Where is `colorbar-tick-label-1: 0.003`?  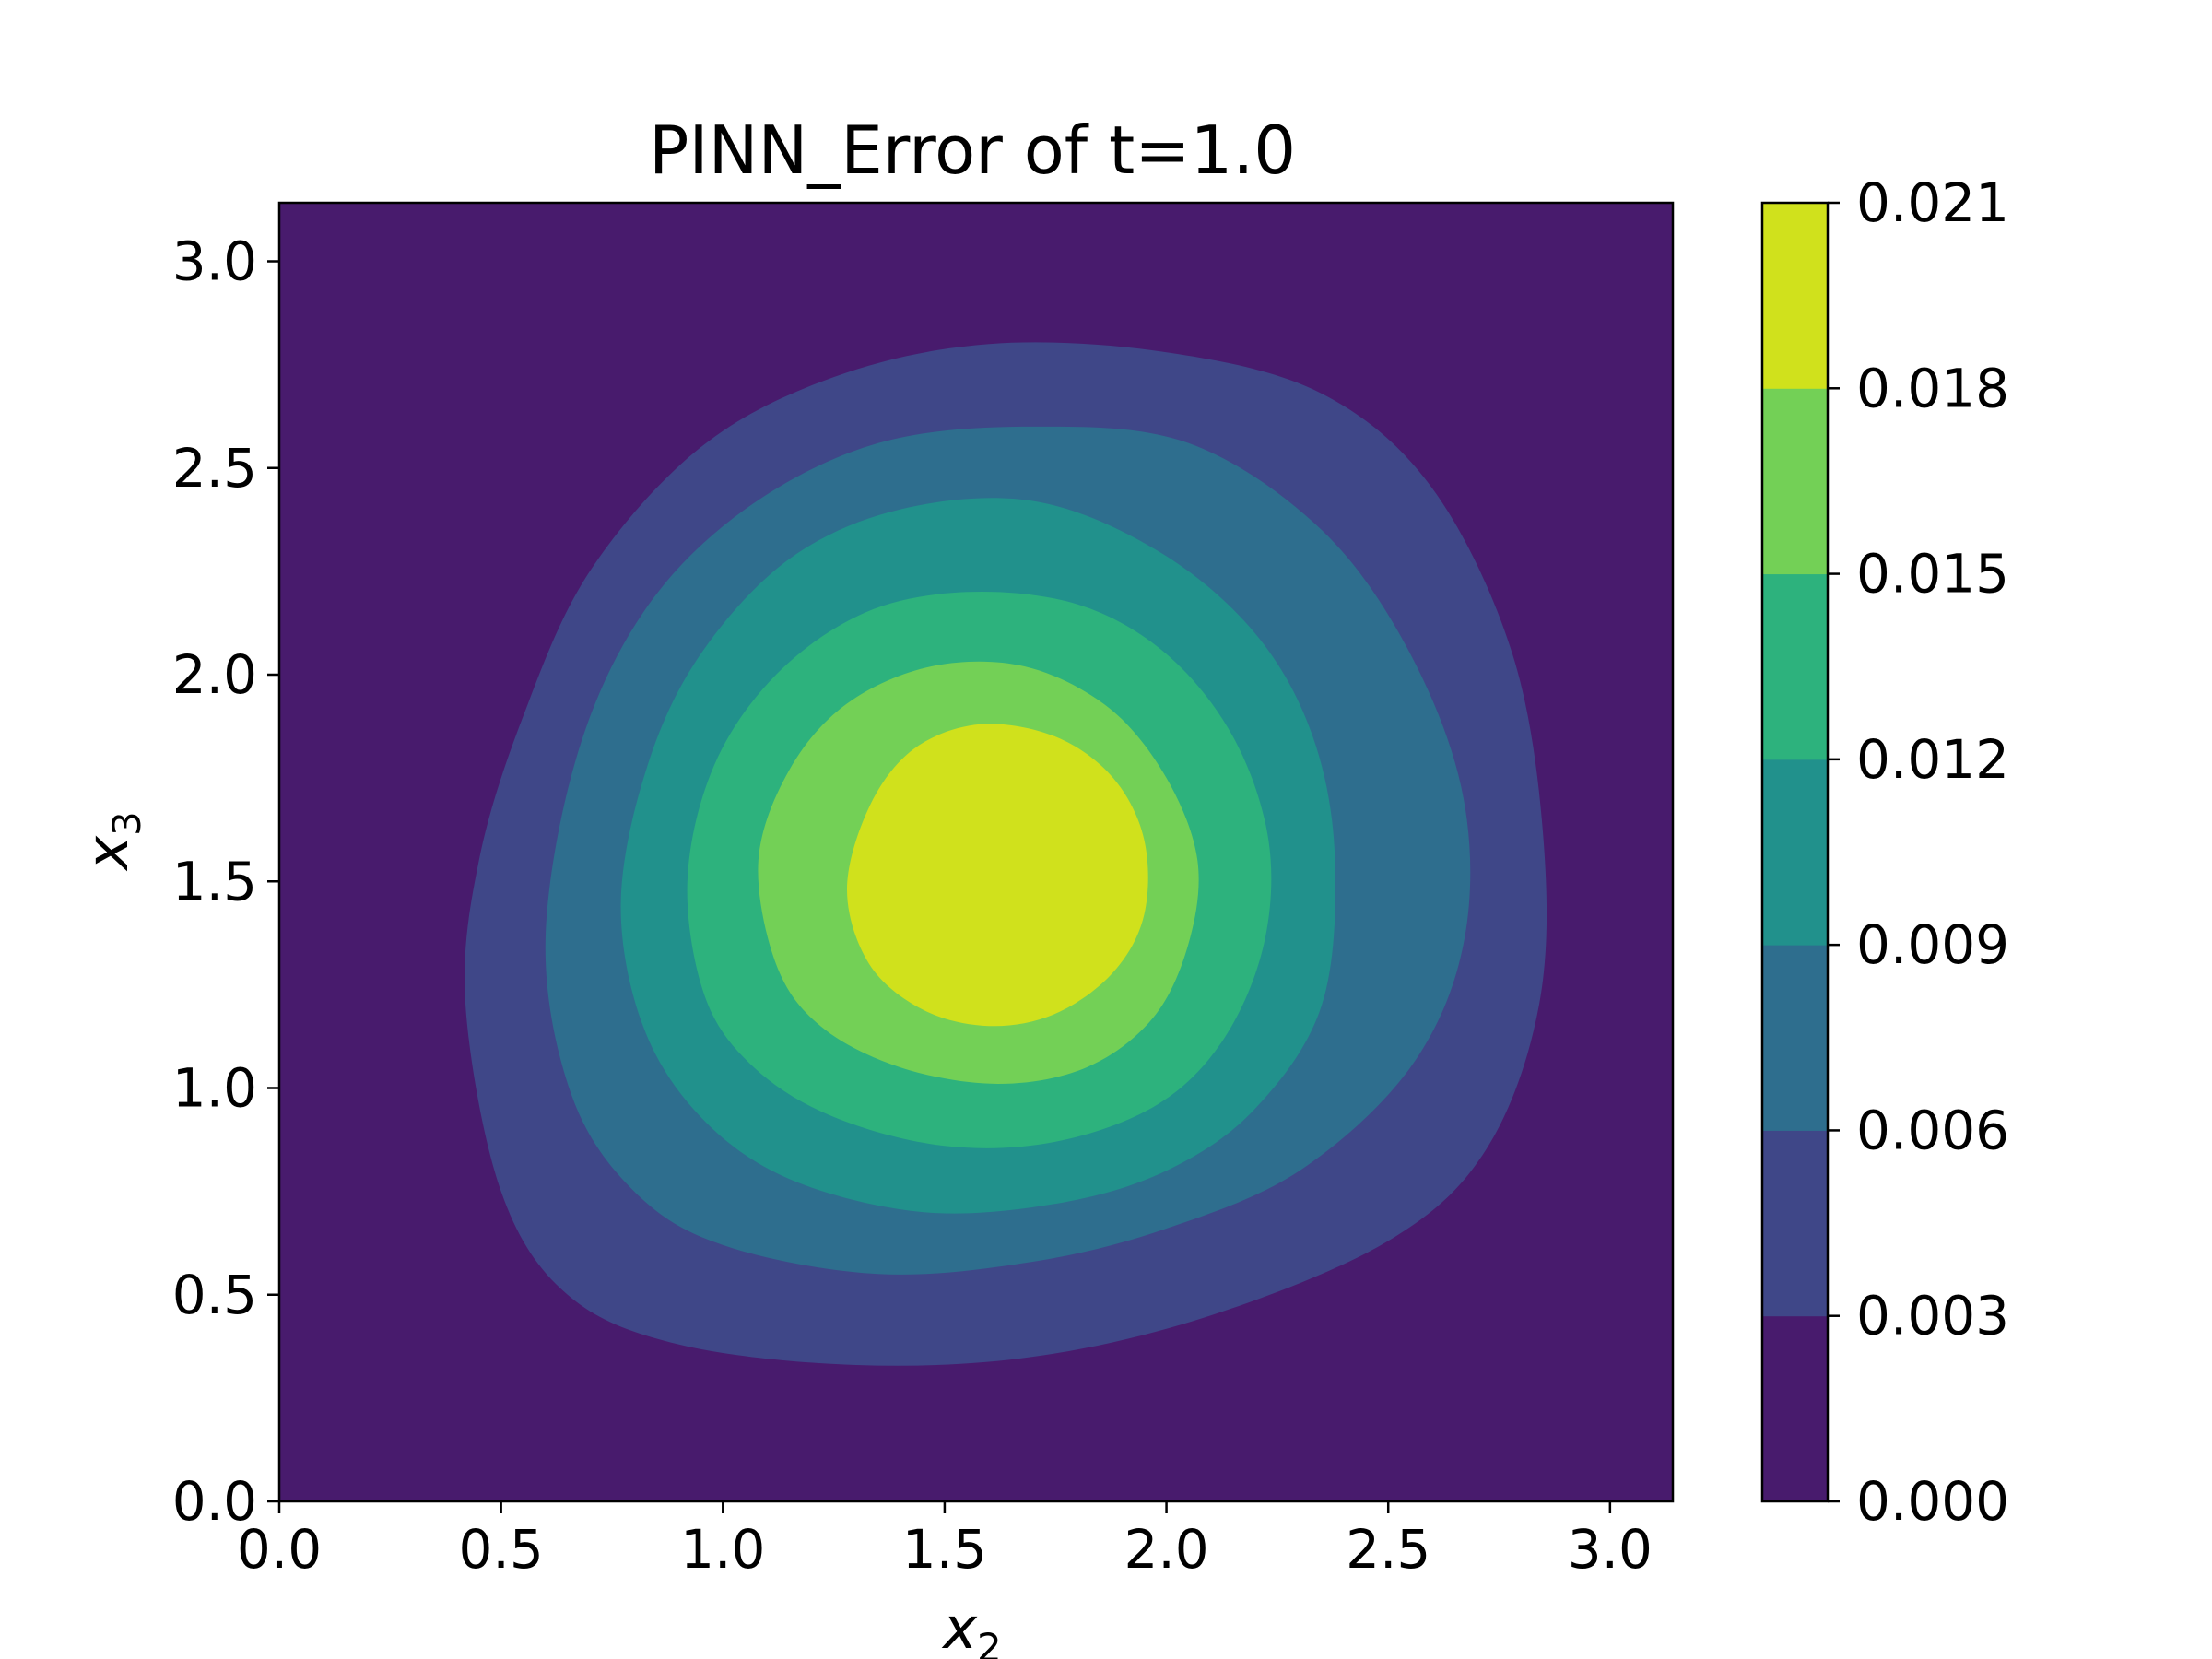
colorbar-tick-label-1: 0.003 is located at coordinates (1932, 1316).